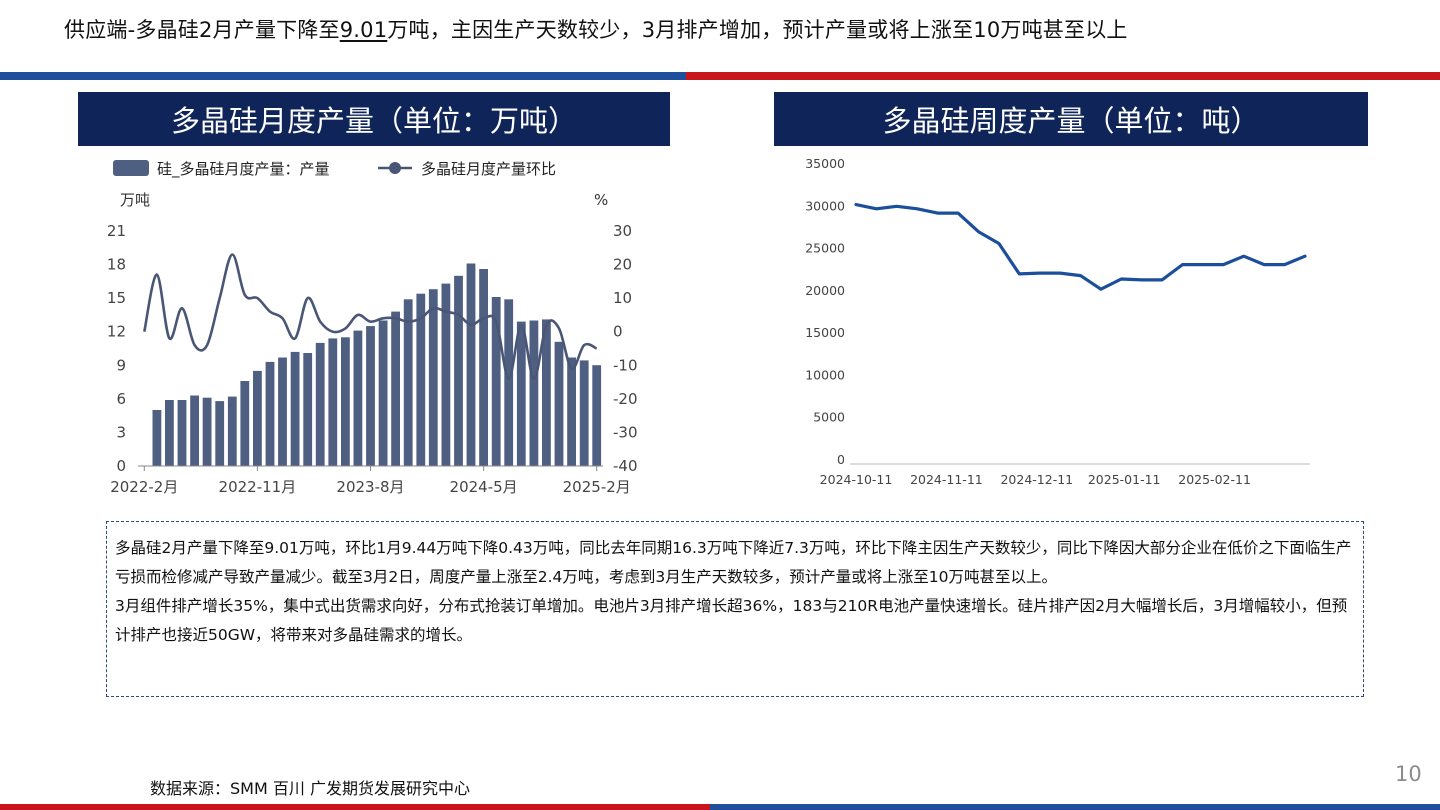 Image resolution: width=1440 pixels, height=810 pixels. What do you see at coordinates (243, 169) in the screenshot?
I see `legend-bar-label: 硅_多晶硅月度产量：产量` at bounding box center [243, 169].